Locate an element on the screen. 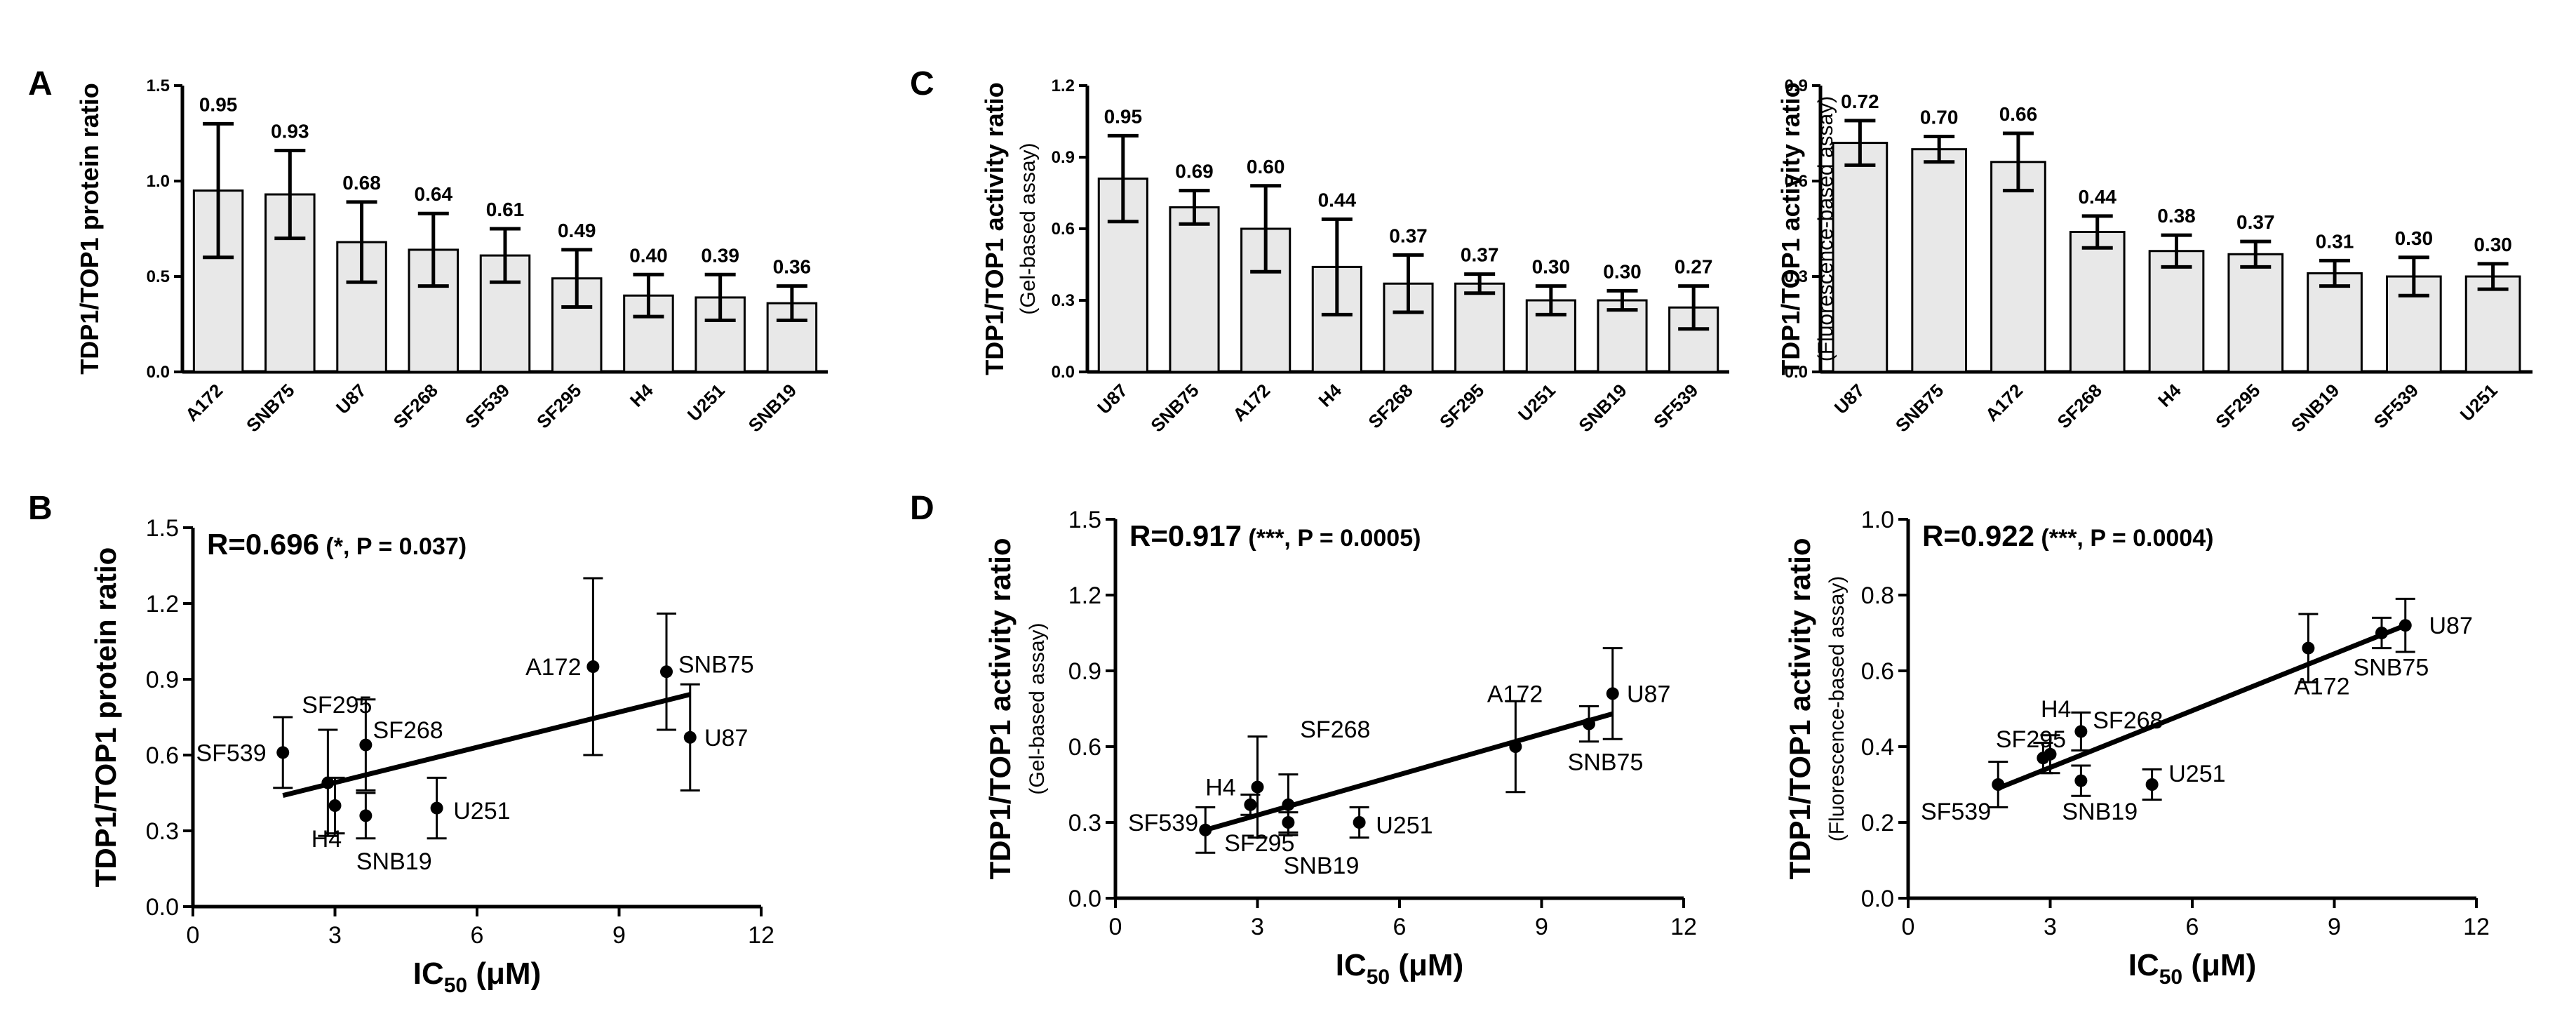 This screenshot has width=2576, height=1021. point-label: A172 is located at coordinates (1515, 694).